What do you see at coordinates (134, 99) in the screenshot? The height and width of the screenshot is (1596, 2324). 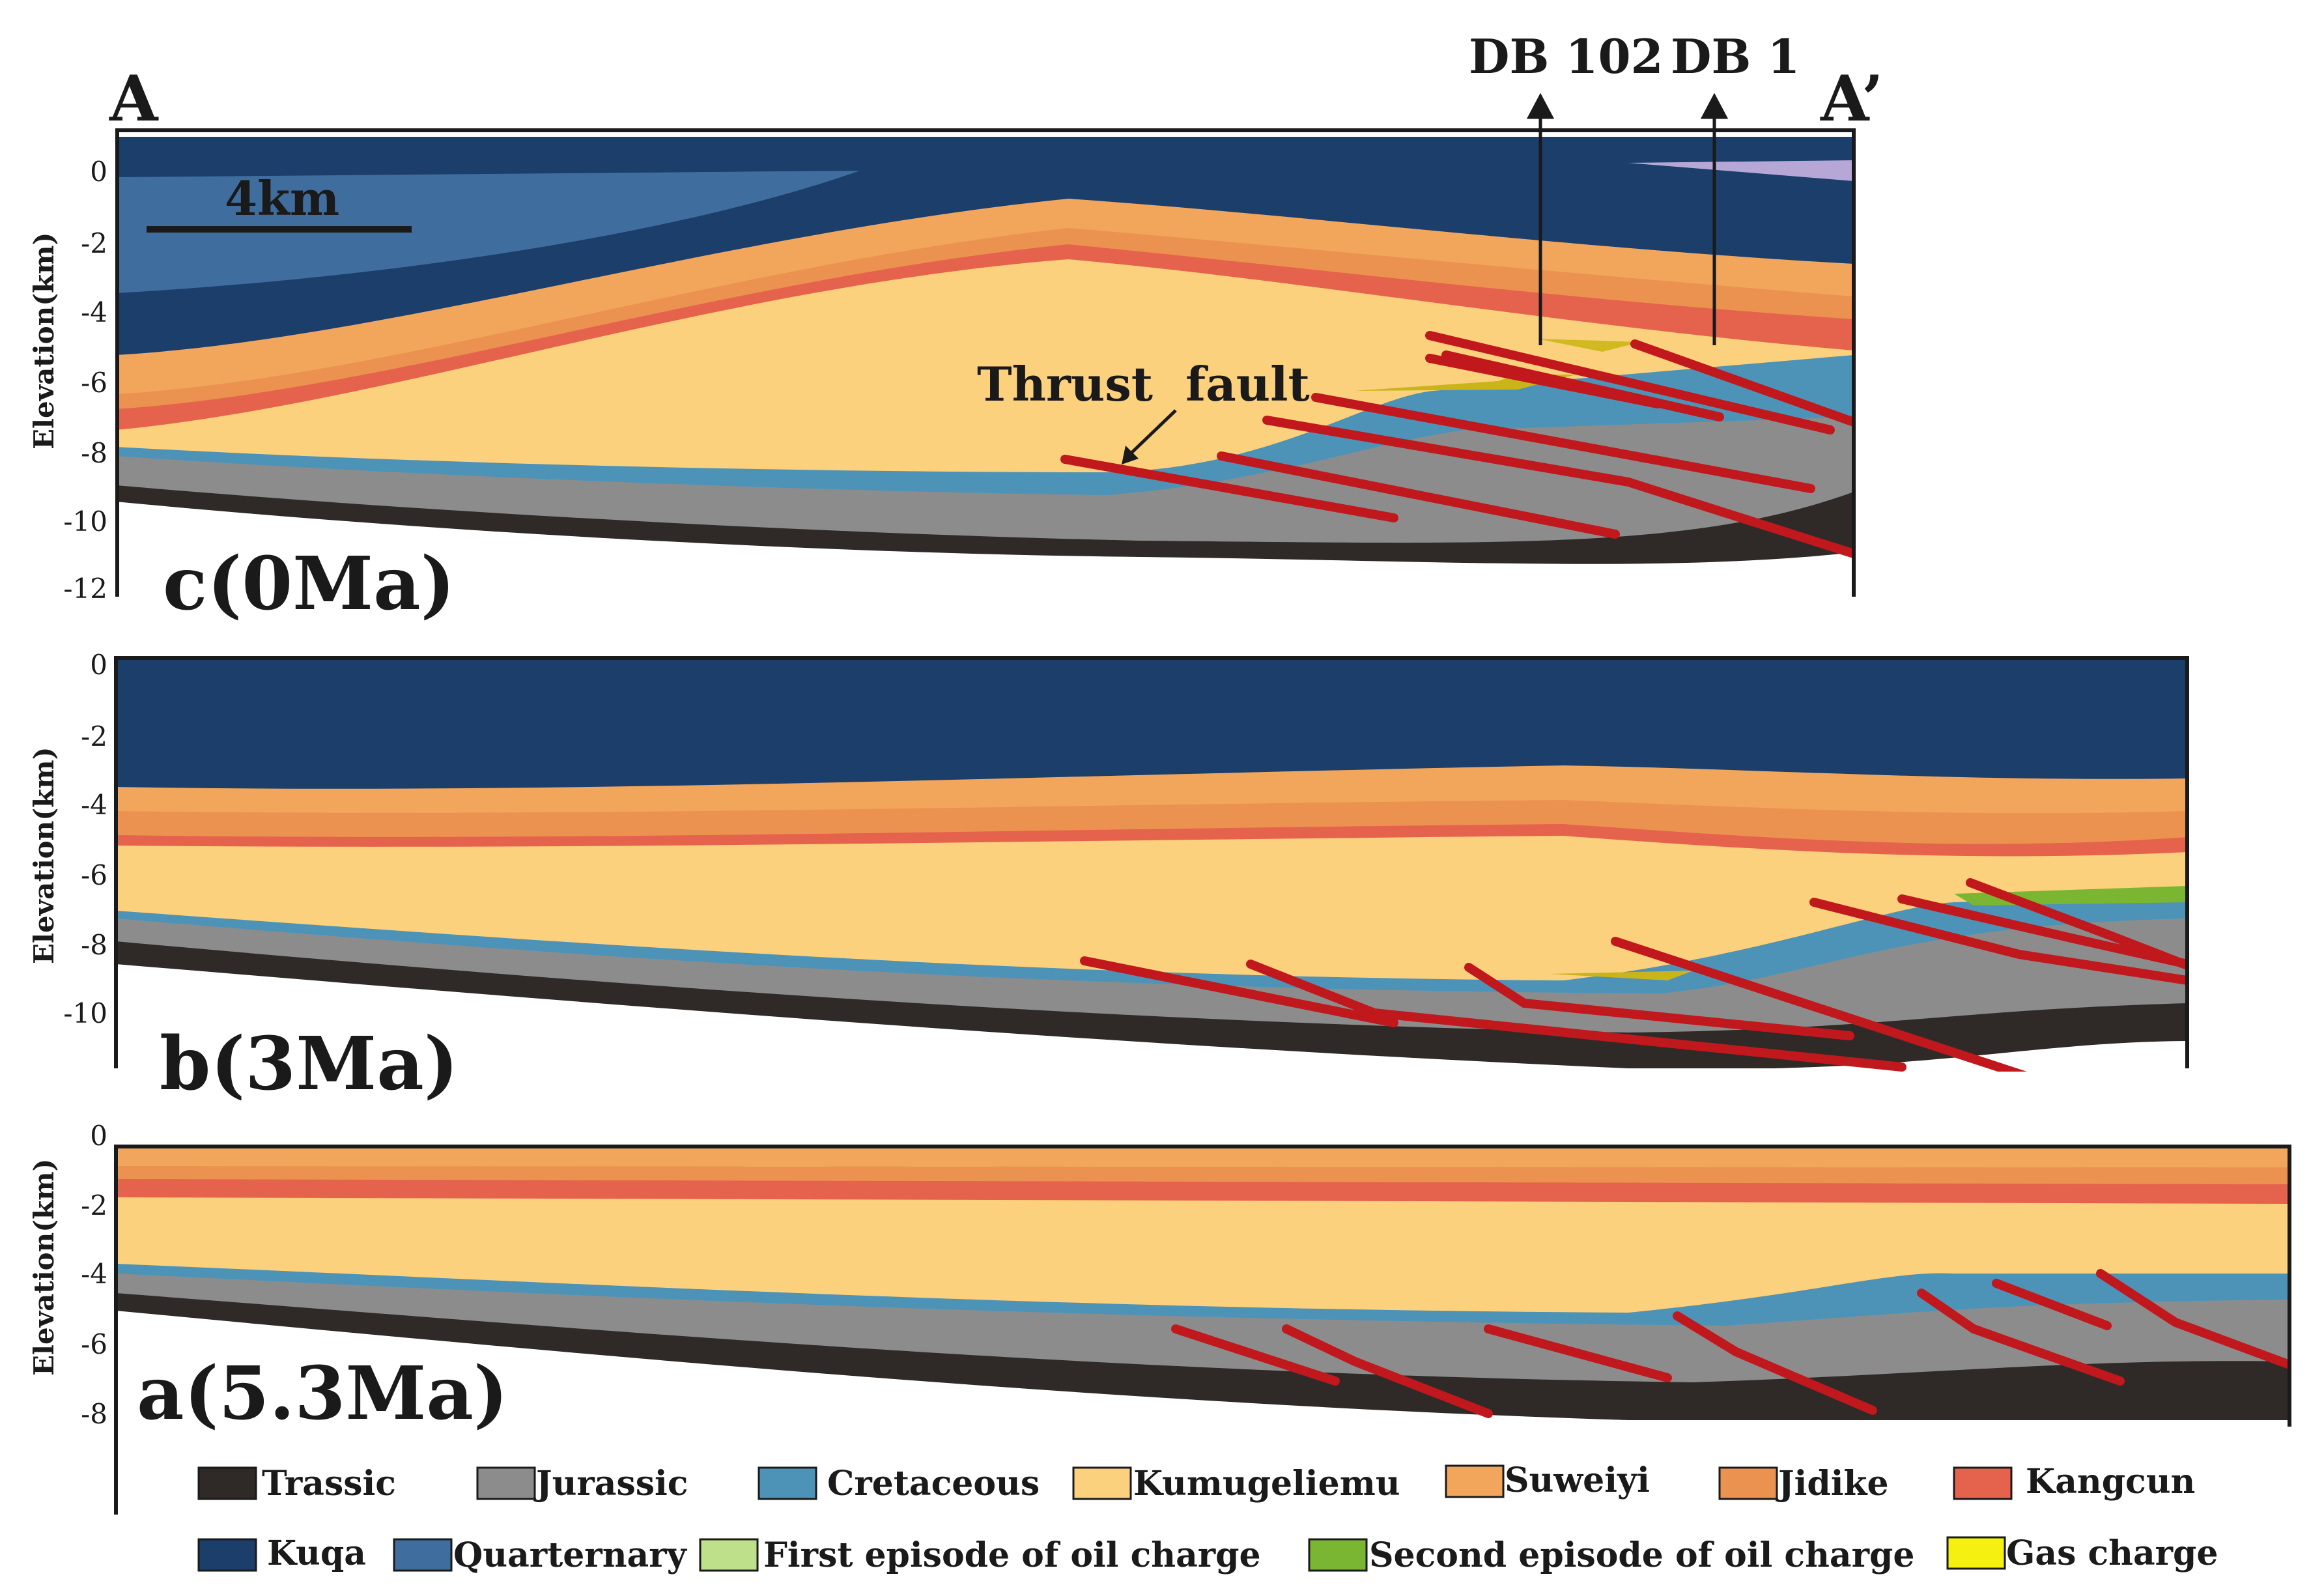 I see `section-start-label: A` at bounding box center [134, 99].